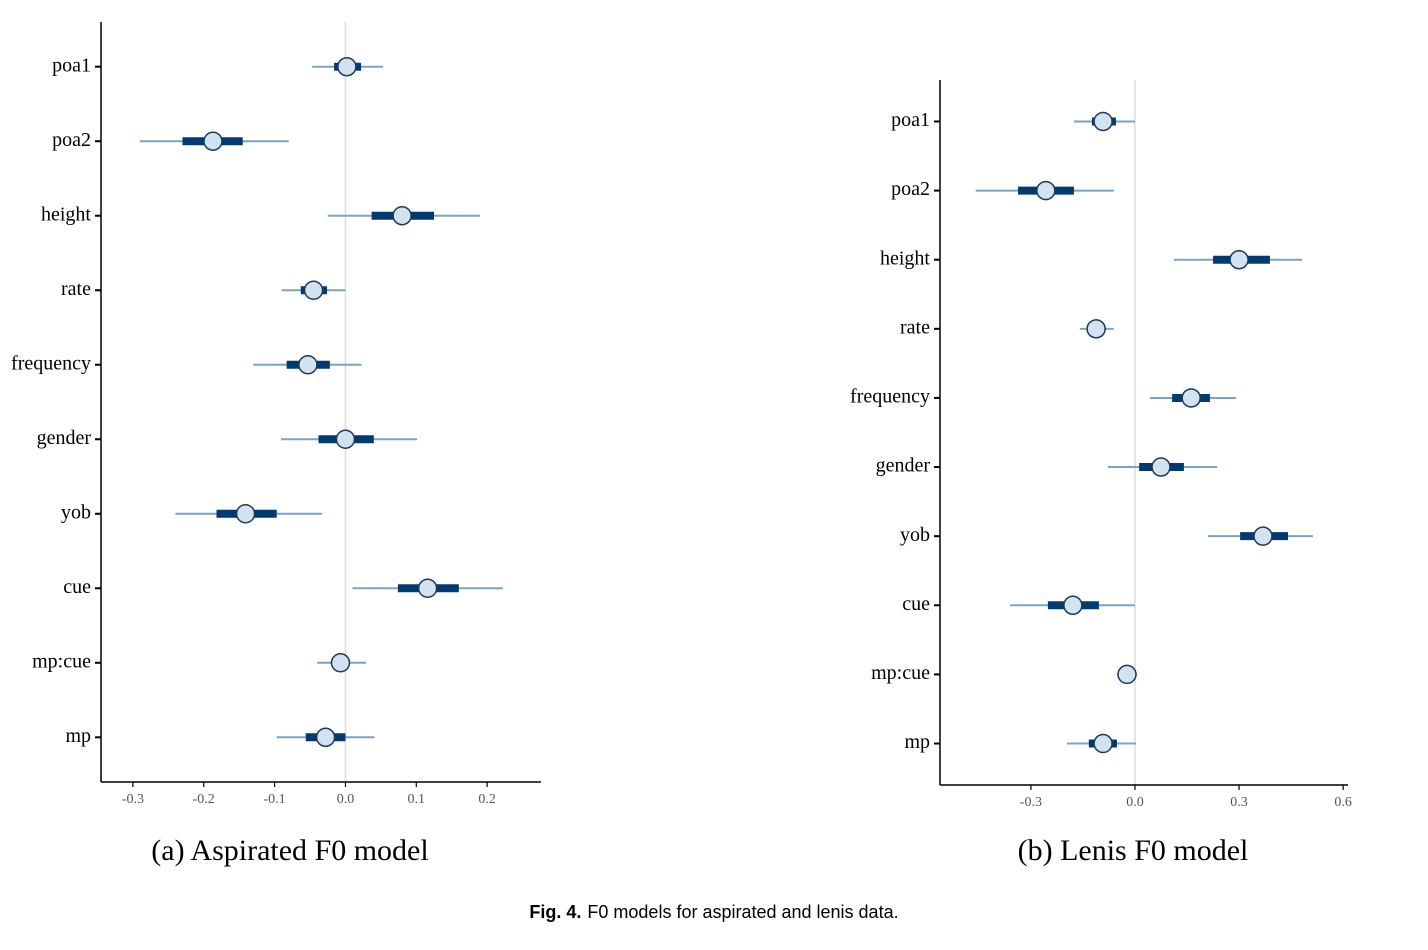 The width and height of the screenshot is (1428, 950). What do you see at coordinates (1343, 802) in the screenshot?
I see `x-tick-label: 0.6` at bounding box center [1343, 802].